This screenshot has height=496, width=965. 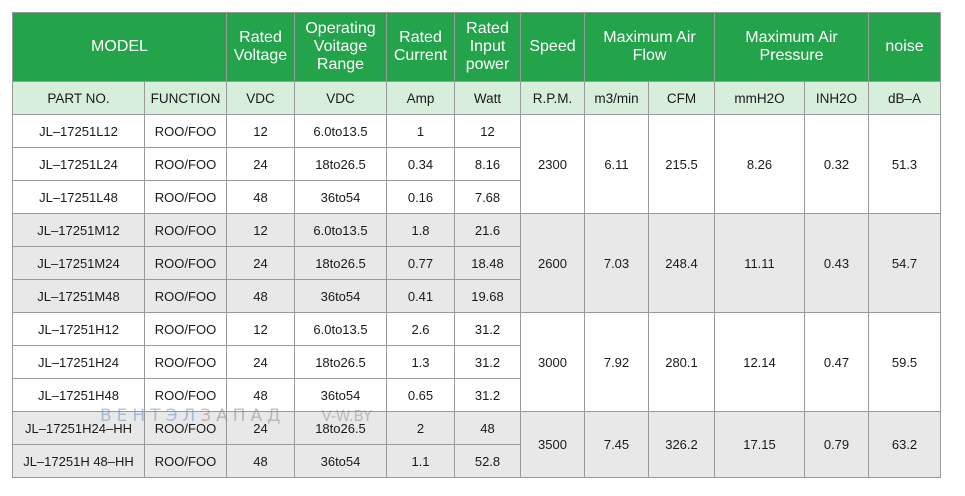 I want to click on table-row: JL–17251L48 ROO/FOO 48 36to54 0.16 7.68, so click(x=476, y=197).